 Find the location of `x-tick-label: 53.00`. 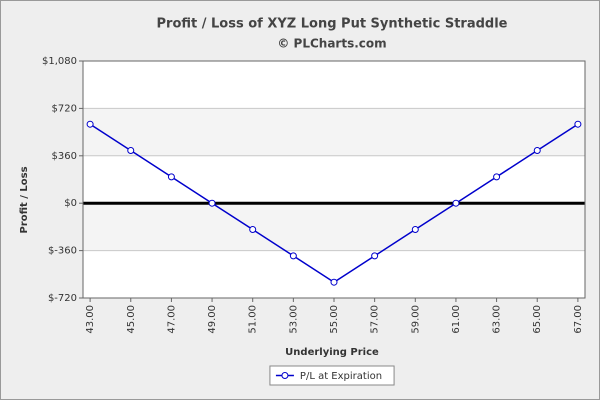

x-tick-label: 53.00 is located at coordinates (293, 319).